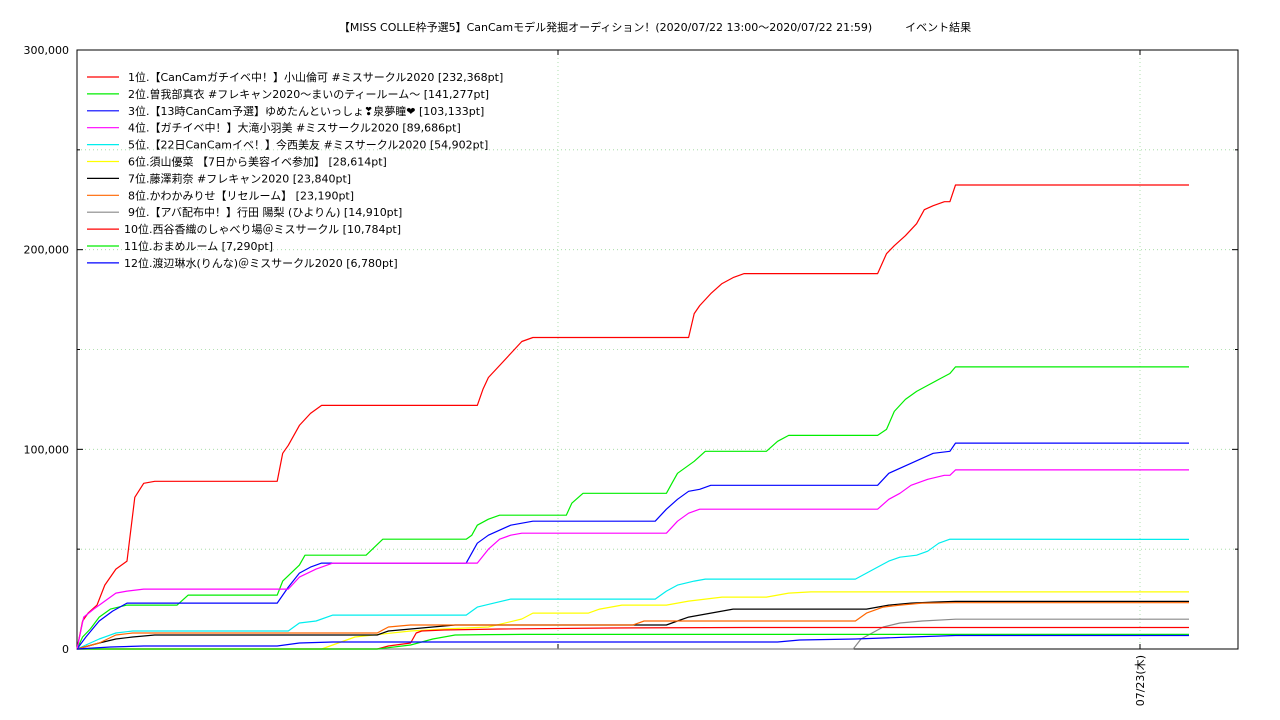  Describe the element at coordinates (265, 212) in the screenshot. I see `legend-label-9: 9位.【アバ配布中！】行田 陽梨 (ひよりん) [14,910pt]` at that location.